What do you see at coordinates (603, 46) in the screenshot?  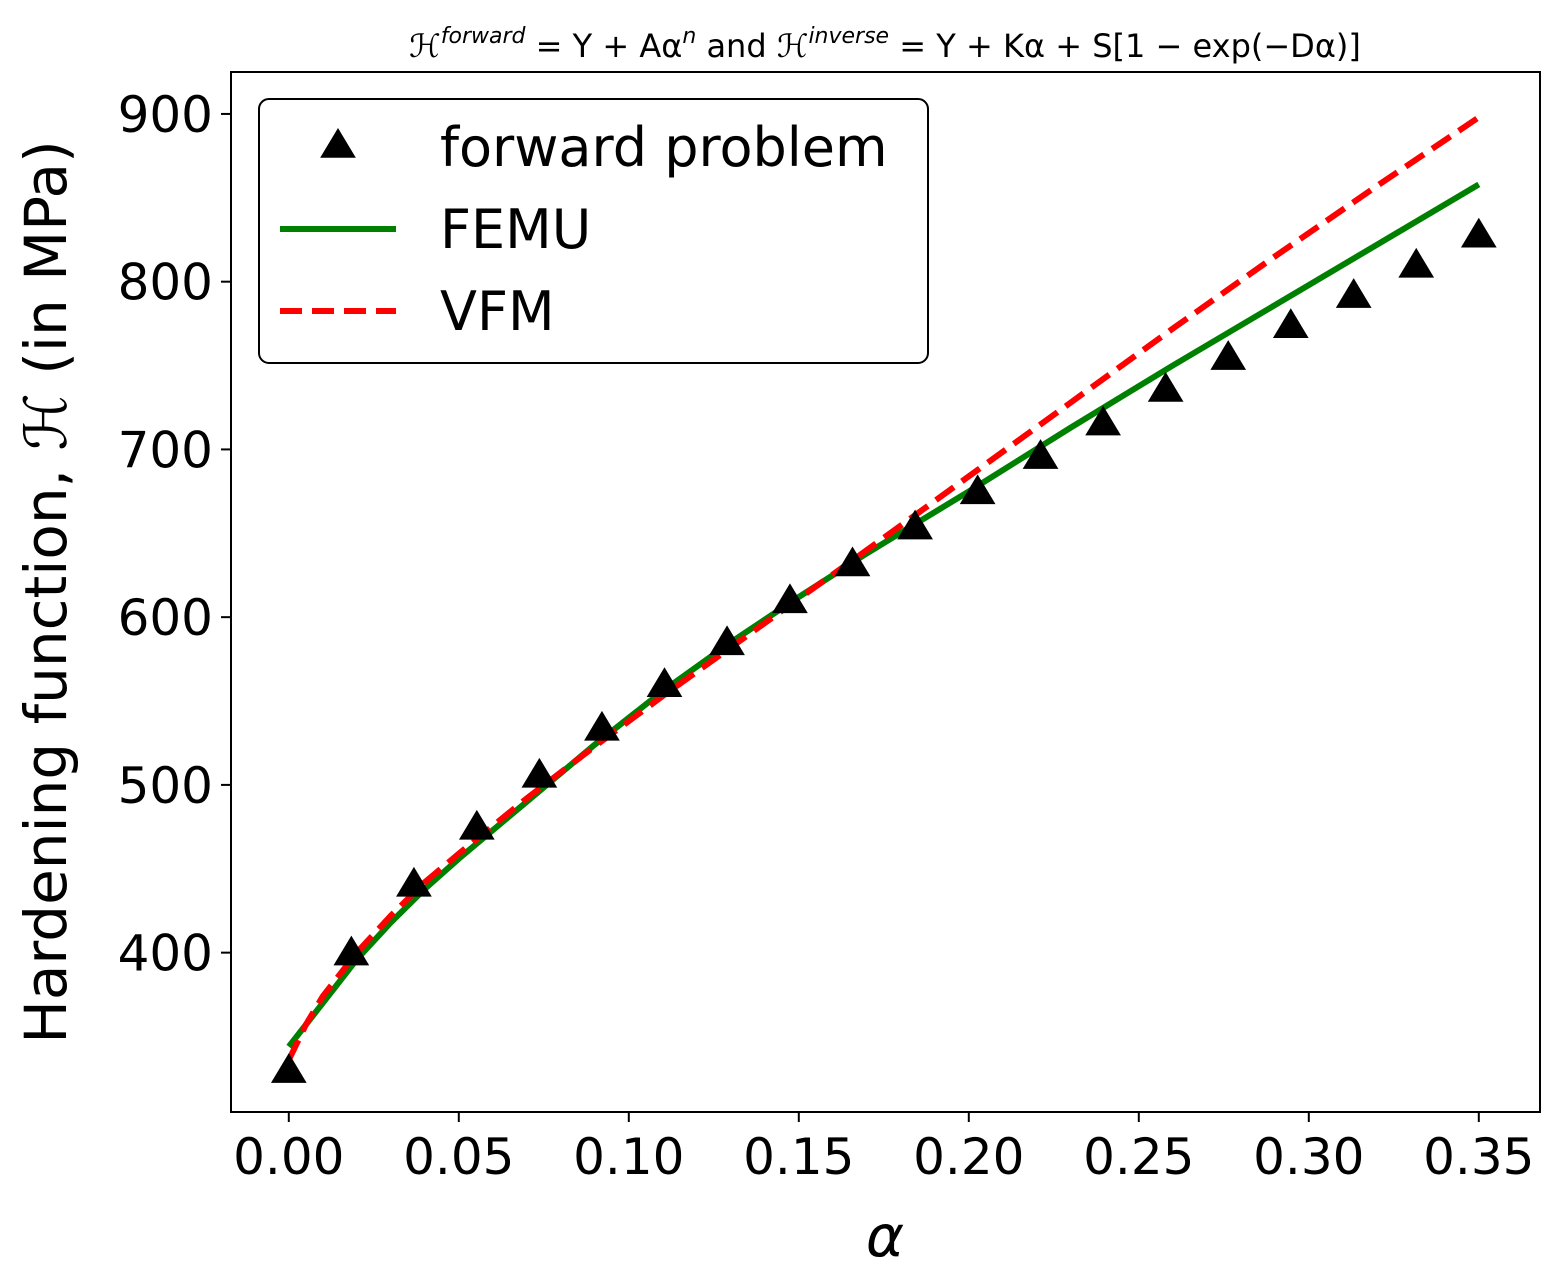 I see `title-eq1: = Y + Aα` at bounding box center [603, 46].